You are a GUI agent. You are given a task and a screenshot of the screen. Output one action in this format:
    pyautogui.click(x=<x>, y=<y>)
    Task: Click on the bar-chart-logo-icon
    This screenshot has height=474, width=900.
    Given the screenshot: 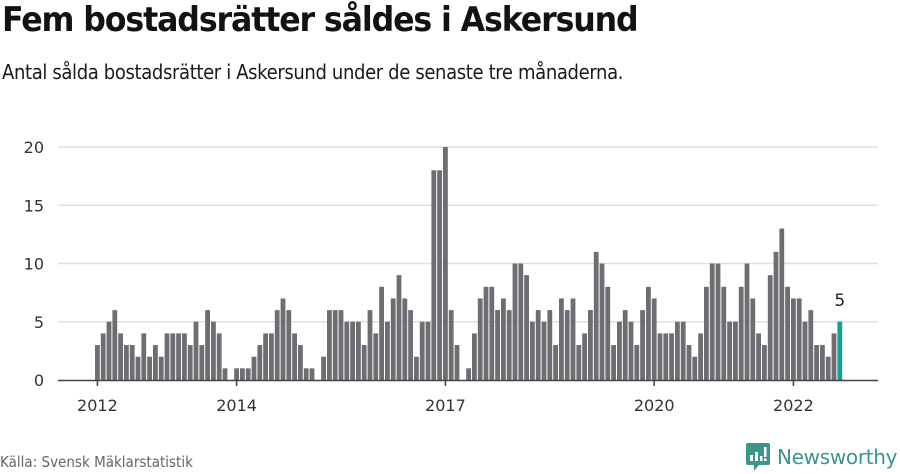 What is the action you would take?
    pyautogui.click(x=758, y=457)
    